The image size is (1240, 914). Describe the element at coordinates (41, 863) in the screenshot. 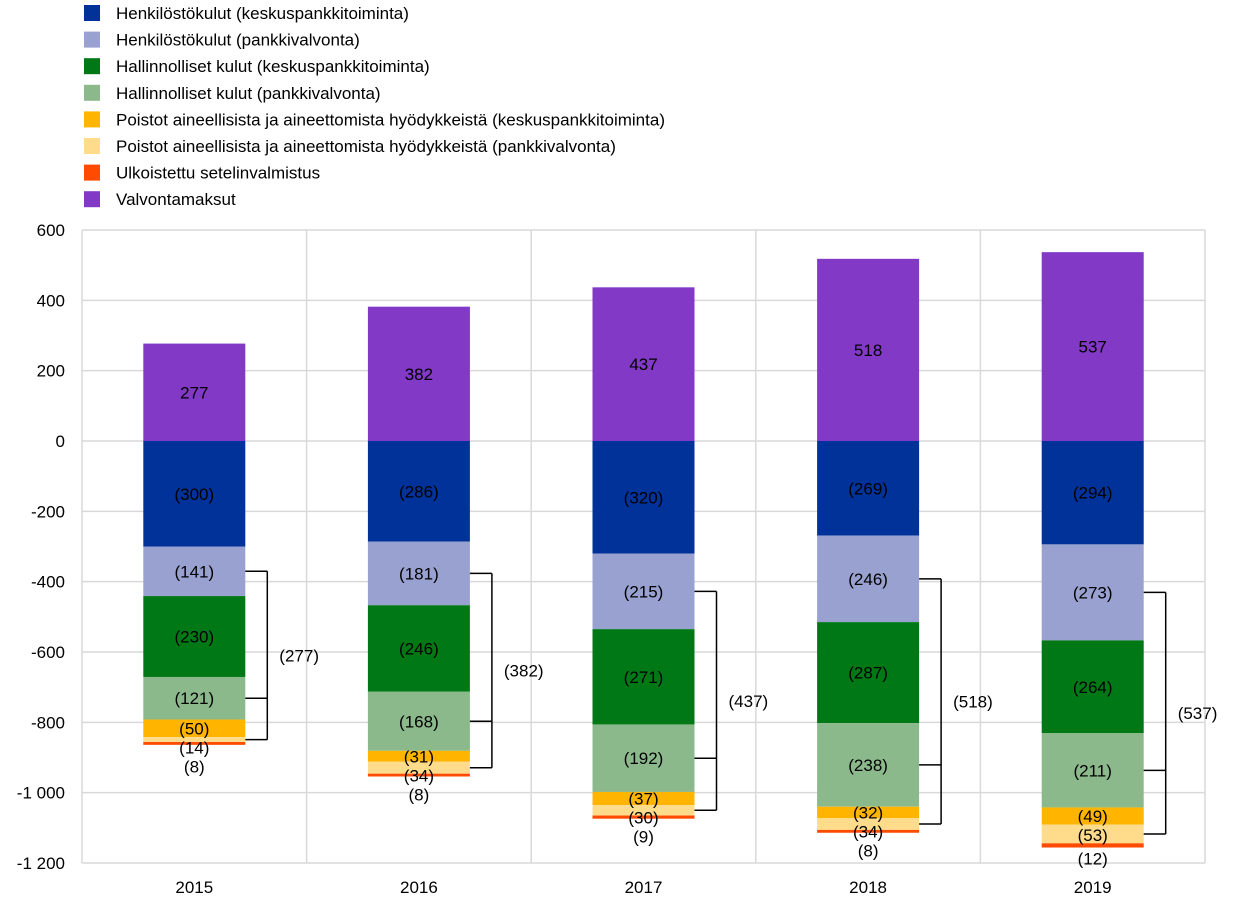

I see `y-tick-label: -1 200` at that location.